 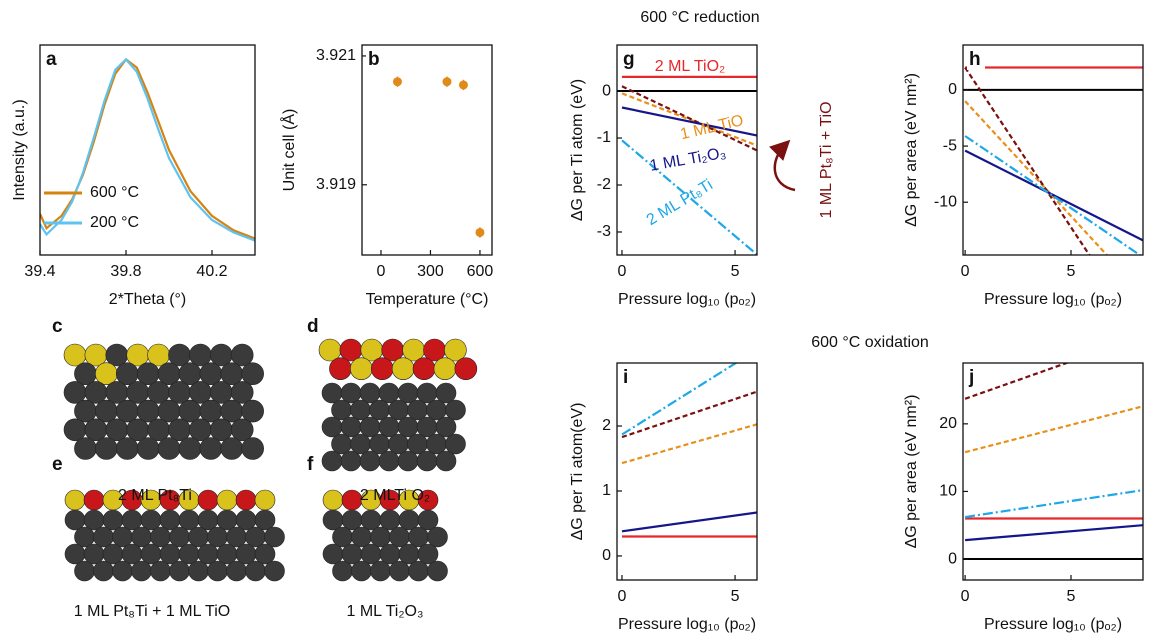 I want to click on y-axis-label: Unit cell (Å), so click(x=288, y=150).